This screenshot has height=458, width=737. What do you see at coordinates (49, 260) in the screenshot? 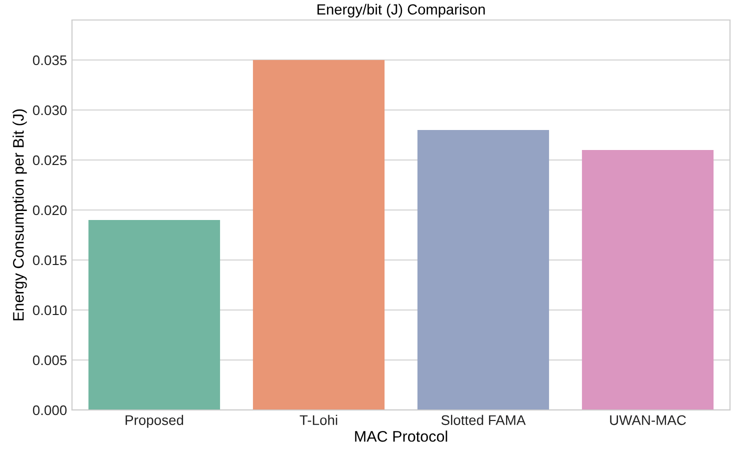
I see `y-tick-label: 0.015` at bounding box center [49, 260].